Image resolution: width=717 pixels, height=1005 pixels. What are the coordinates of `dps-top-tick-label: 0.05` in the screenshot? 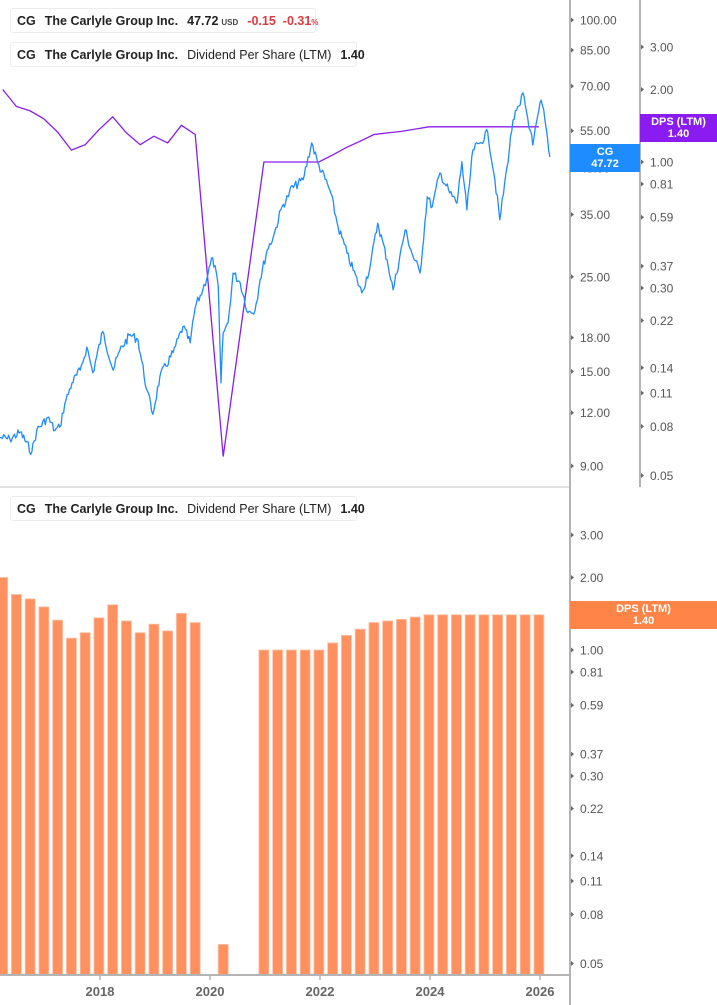 It's located at (662, 476).